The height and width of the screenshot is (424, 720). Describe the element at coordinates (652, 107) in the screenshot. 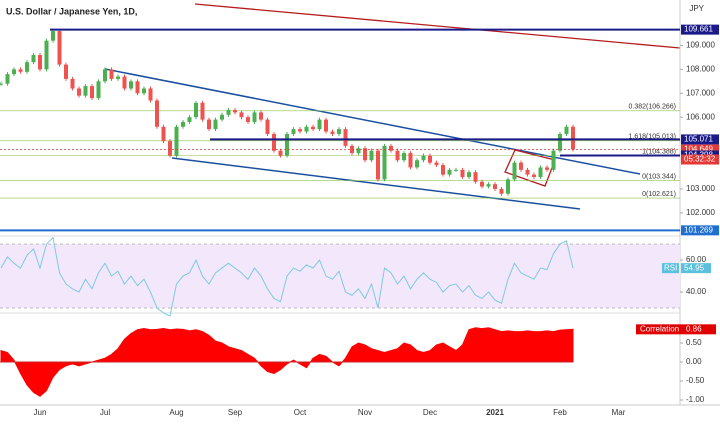

I see `fib-label: 0.382(106.266)` at that location.